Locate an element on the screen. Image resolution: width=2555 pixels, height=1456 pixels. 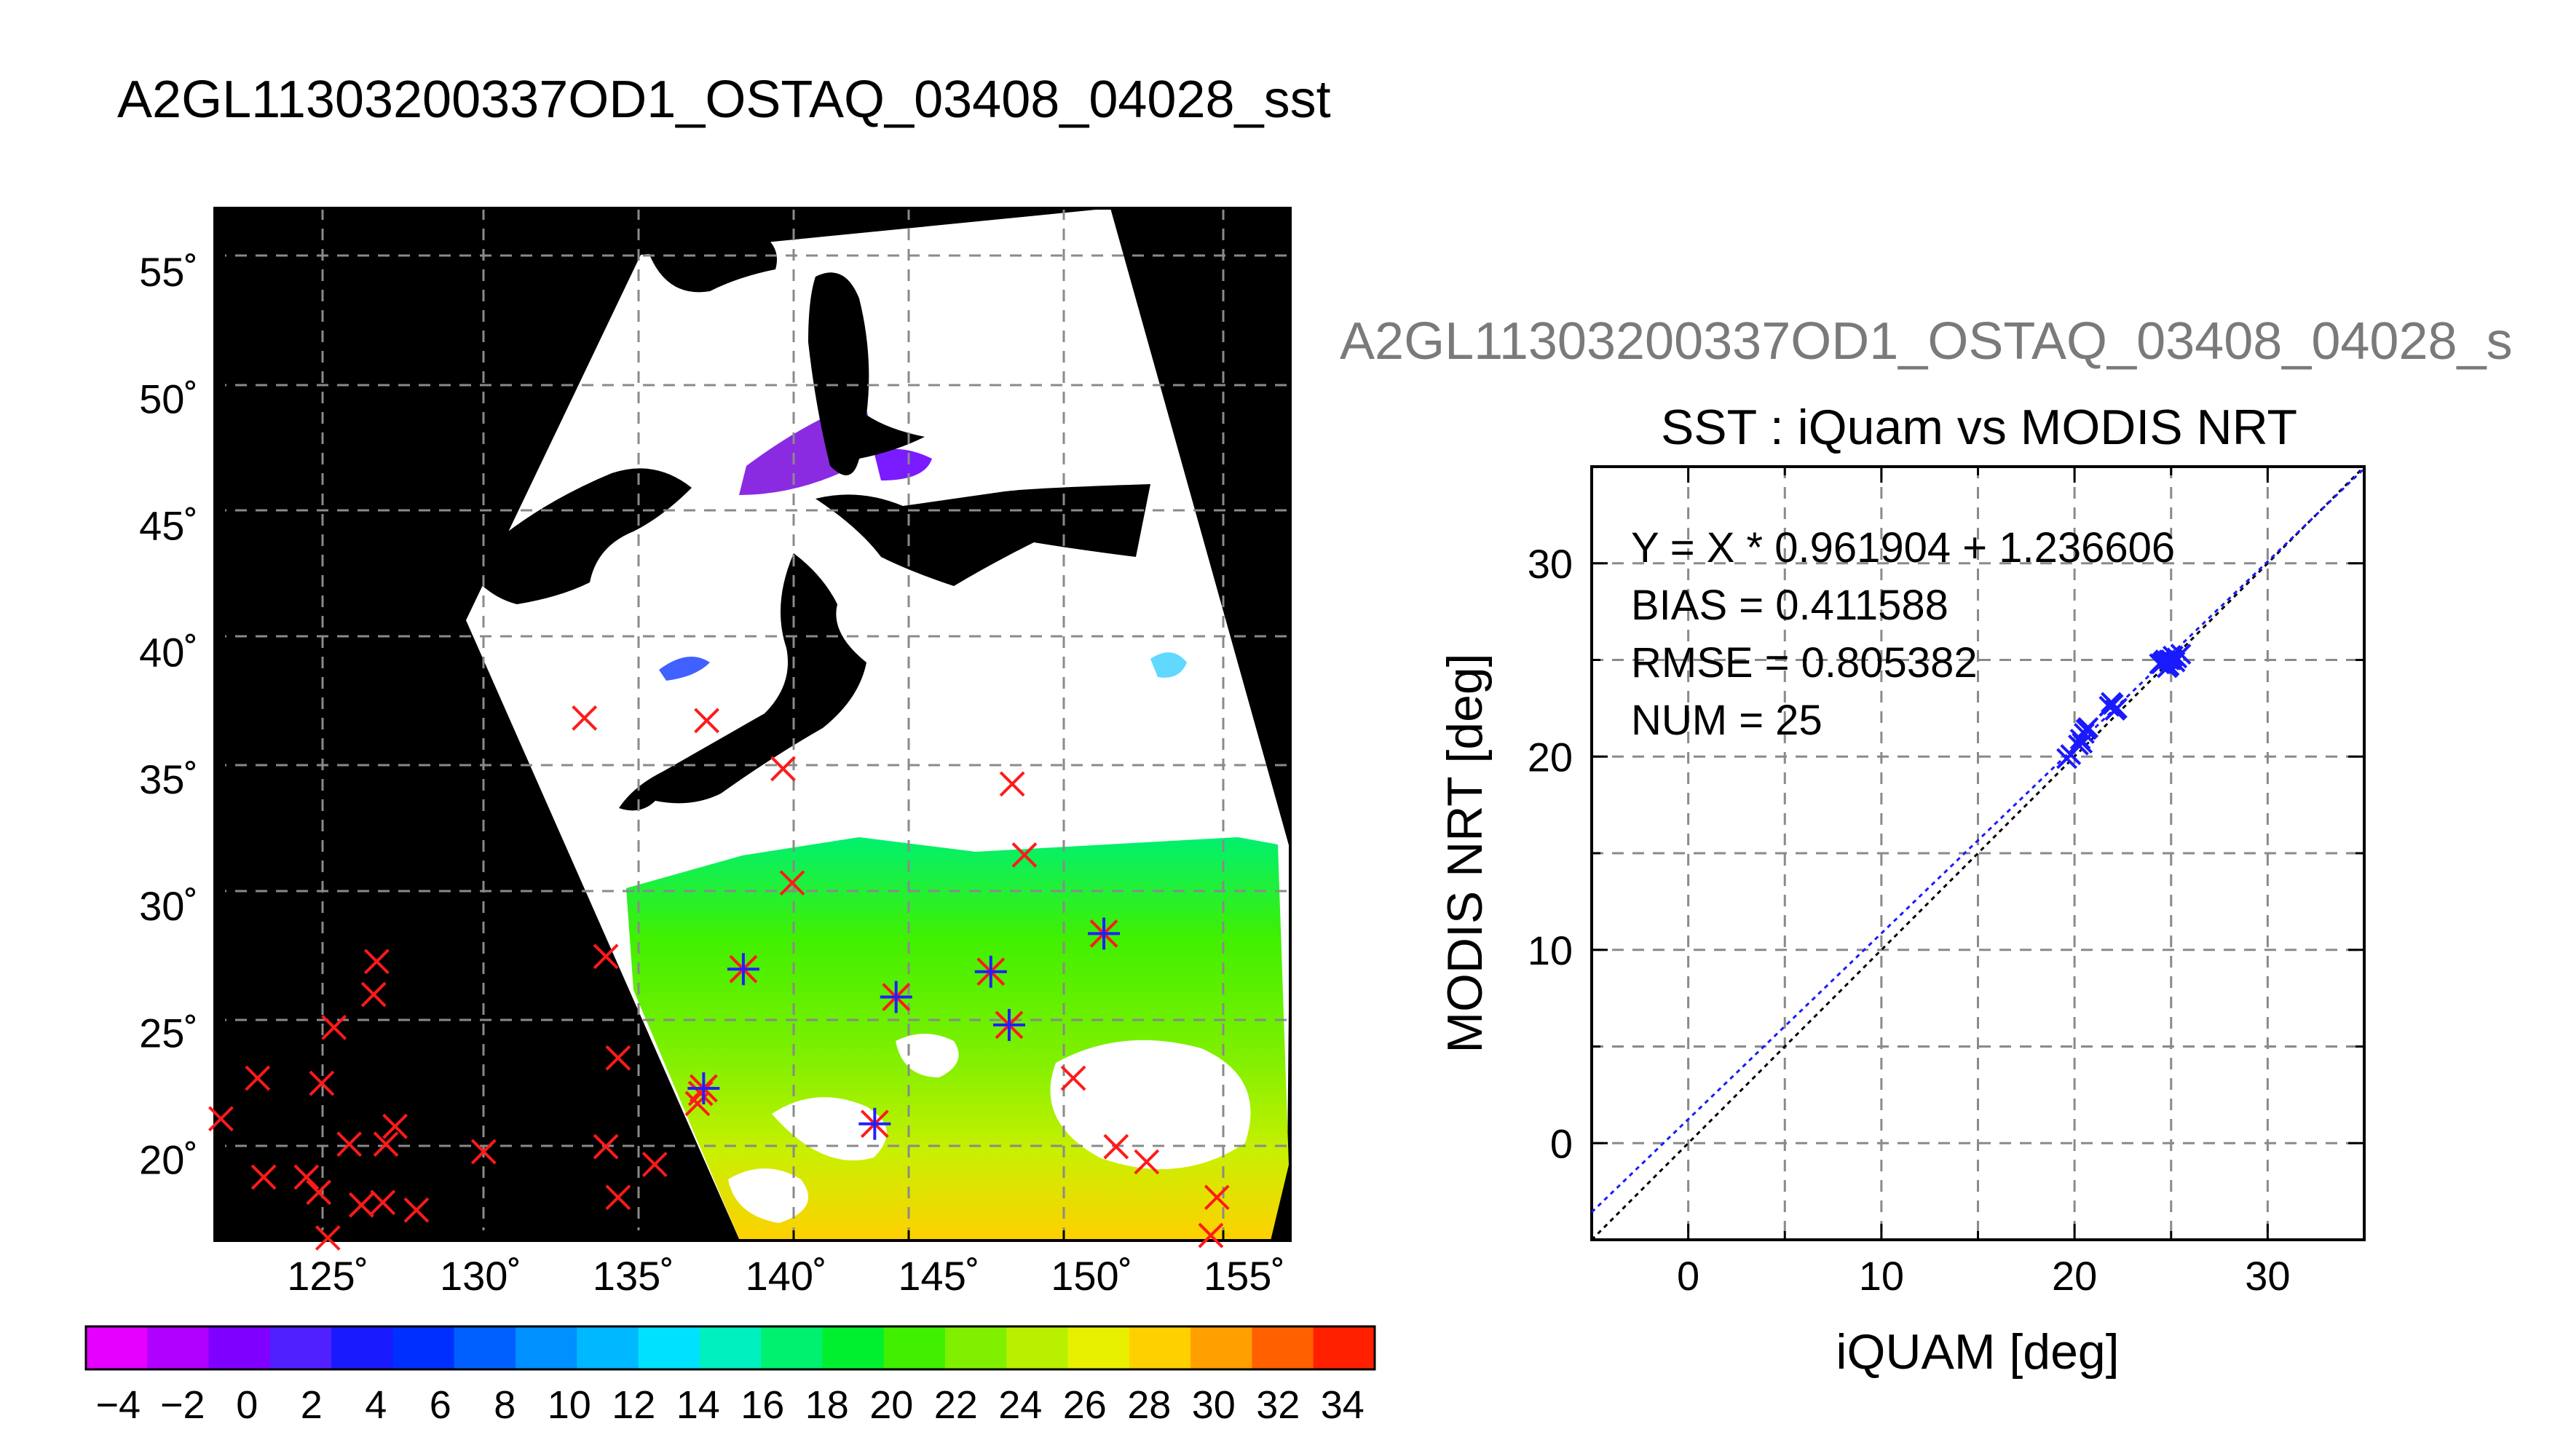
colorbar-labels: −4 −2 0 2 4 6 8 10 12 14 16 18 20 22 24 26 28 30 32 34 is located at coordinates (729, 1405).